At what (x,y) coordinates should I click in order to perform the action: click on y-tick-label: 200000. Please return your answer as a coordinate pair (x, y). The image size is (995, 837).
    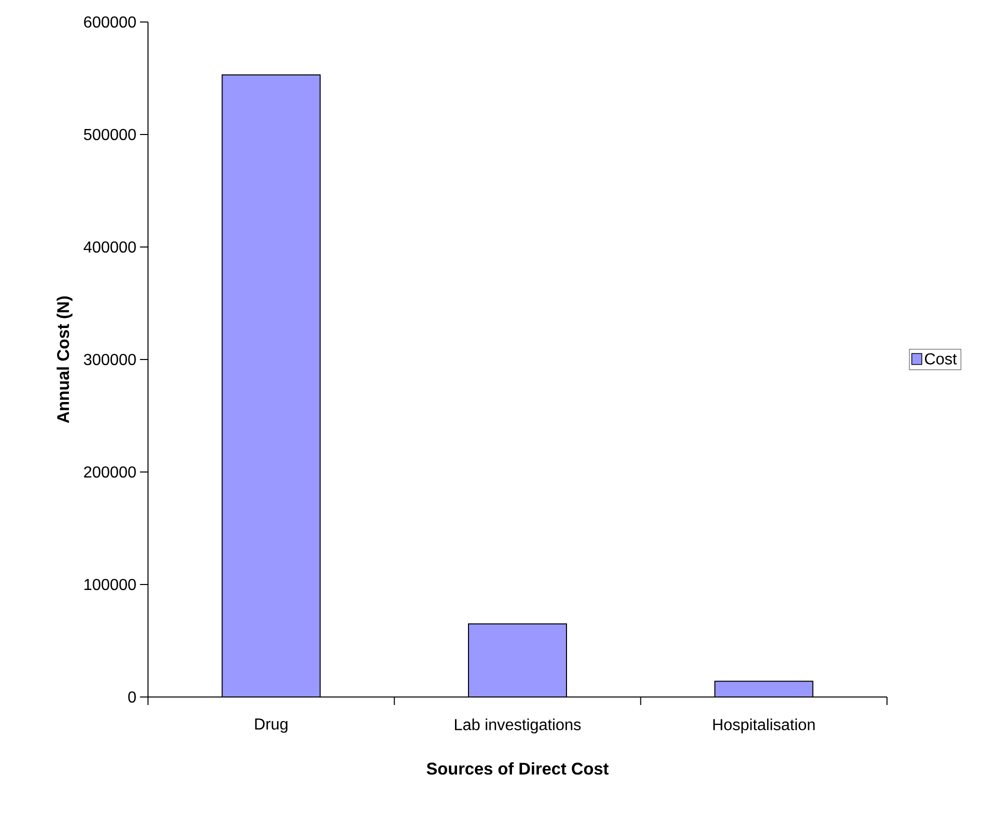
    Looking at the image, I should click on (110, 472).